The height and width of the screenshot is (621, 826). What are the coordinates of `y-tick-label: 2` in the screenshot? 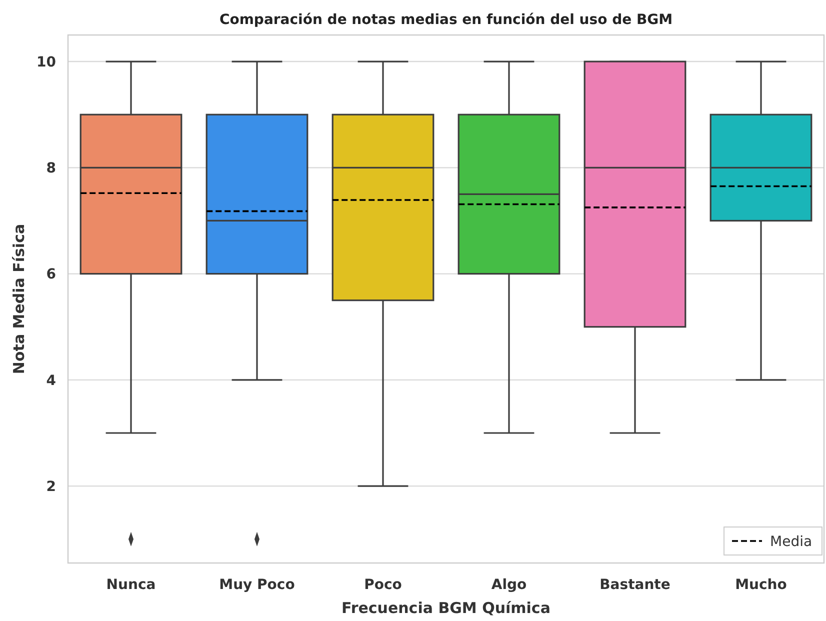 It's located at (51, 486).